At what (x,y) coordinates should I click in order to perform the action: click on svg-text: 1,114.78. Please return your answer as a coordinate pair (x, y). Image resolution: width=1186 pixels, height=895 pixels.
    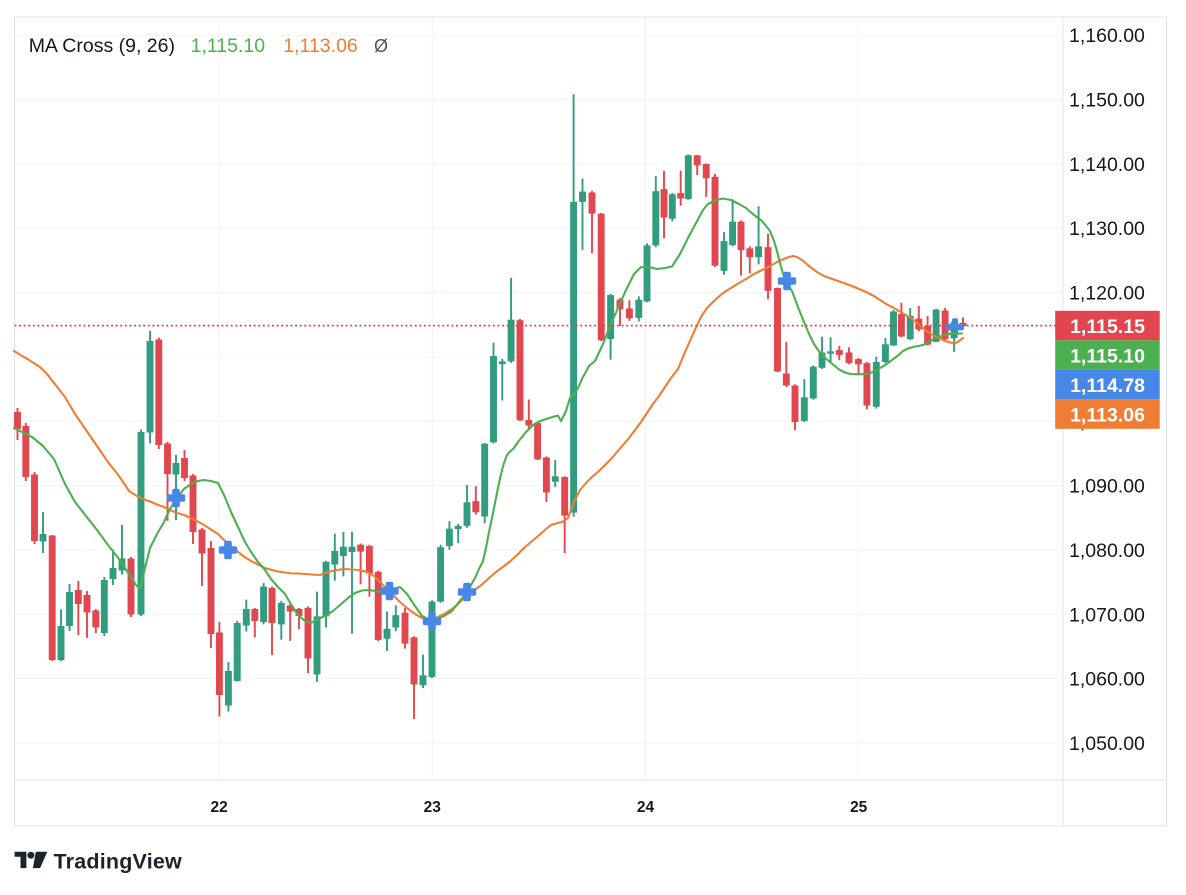
    Looking at the image, I should click on (1107, 386).